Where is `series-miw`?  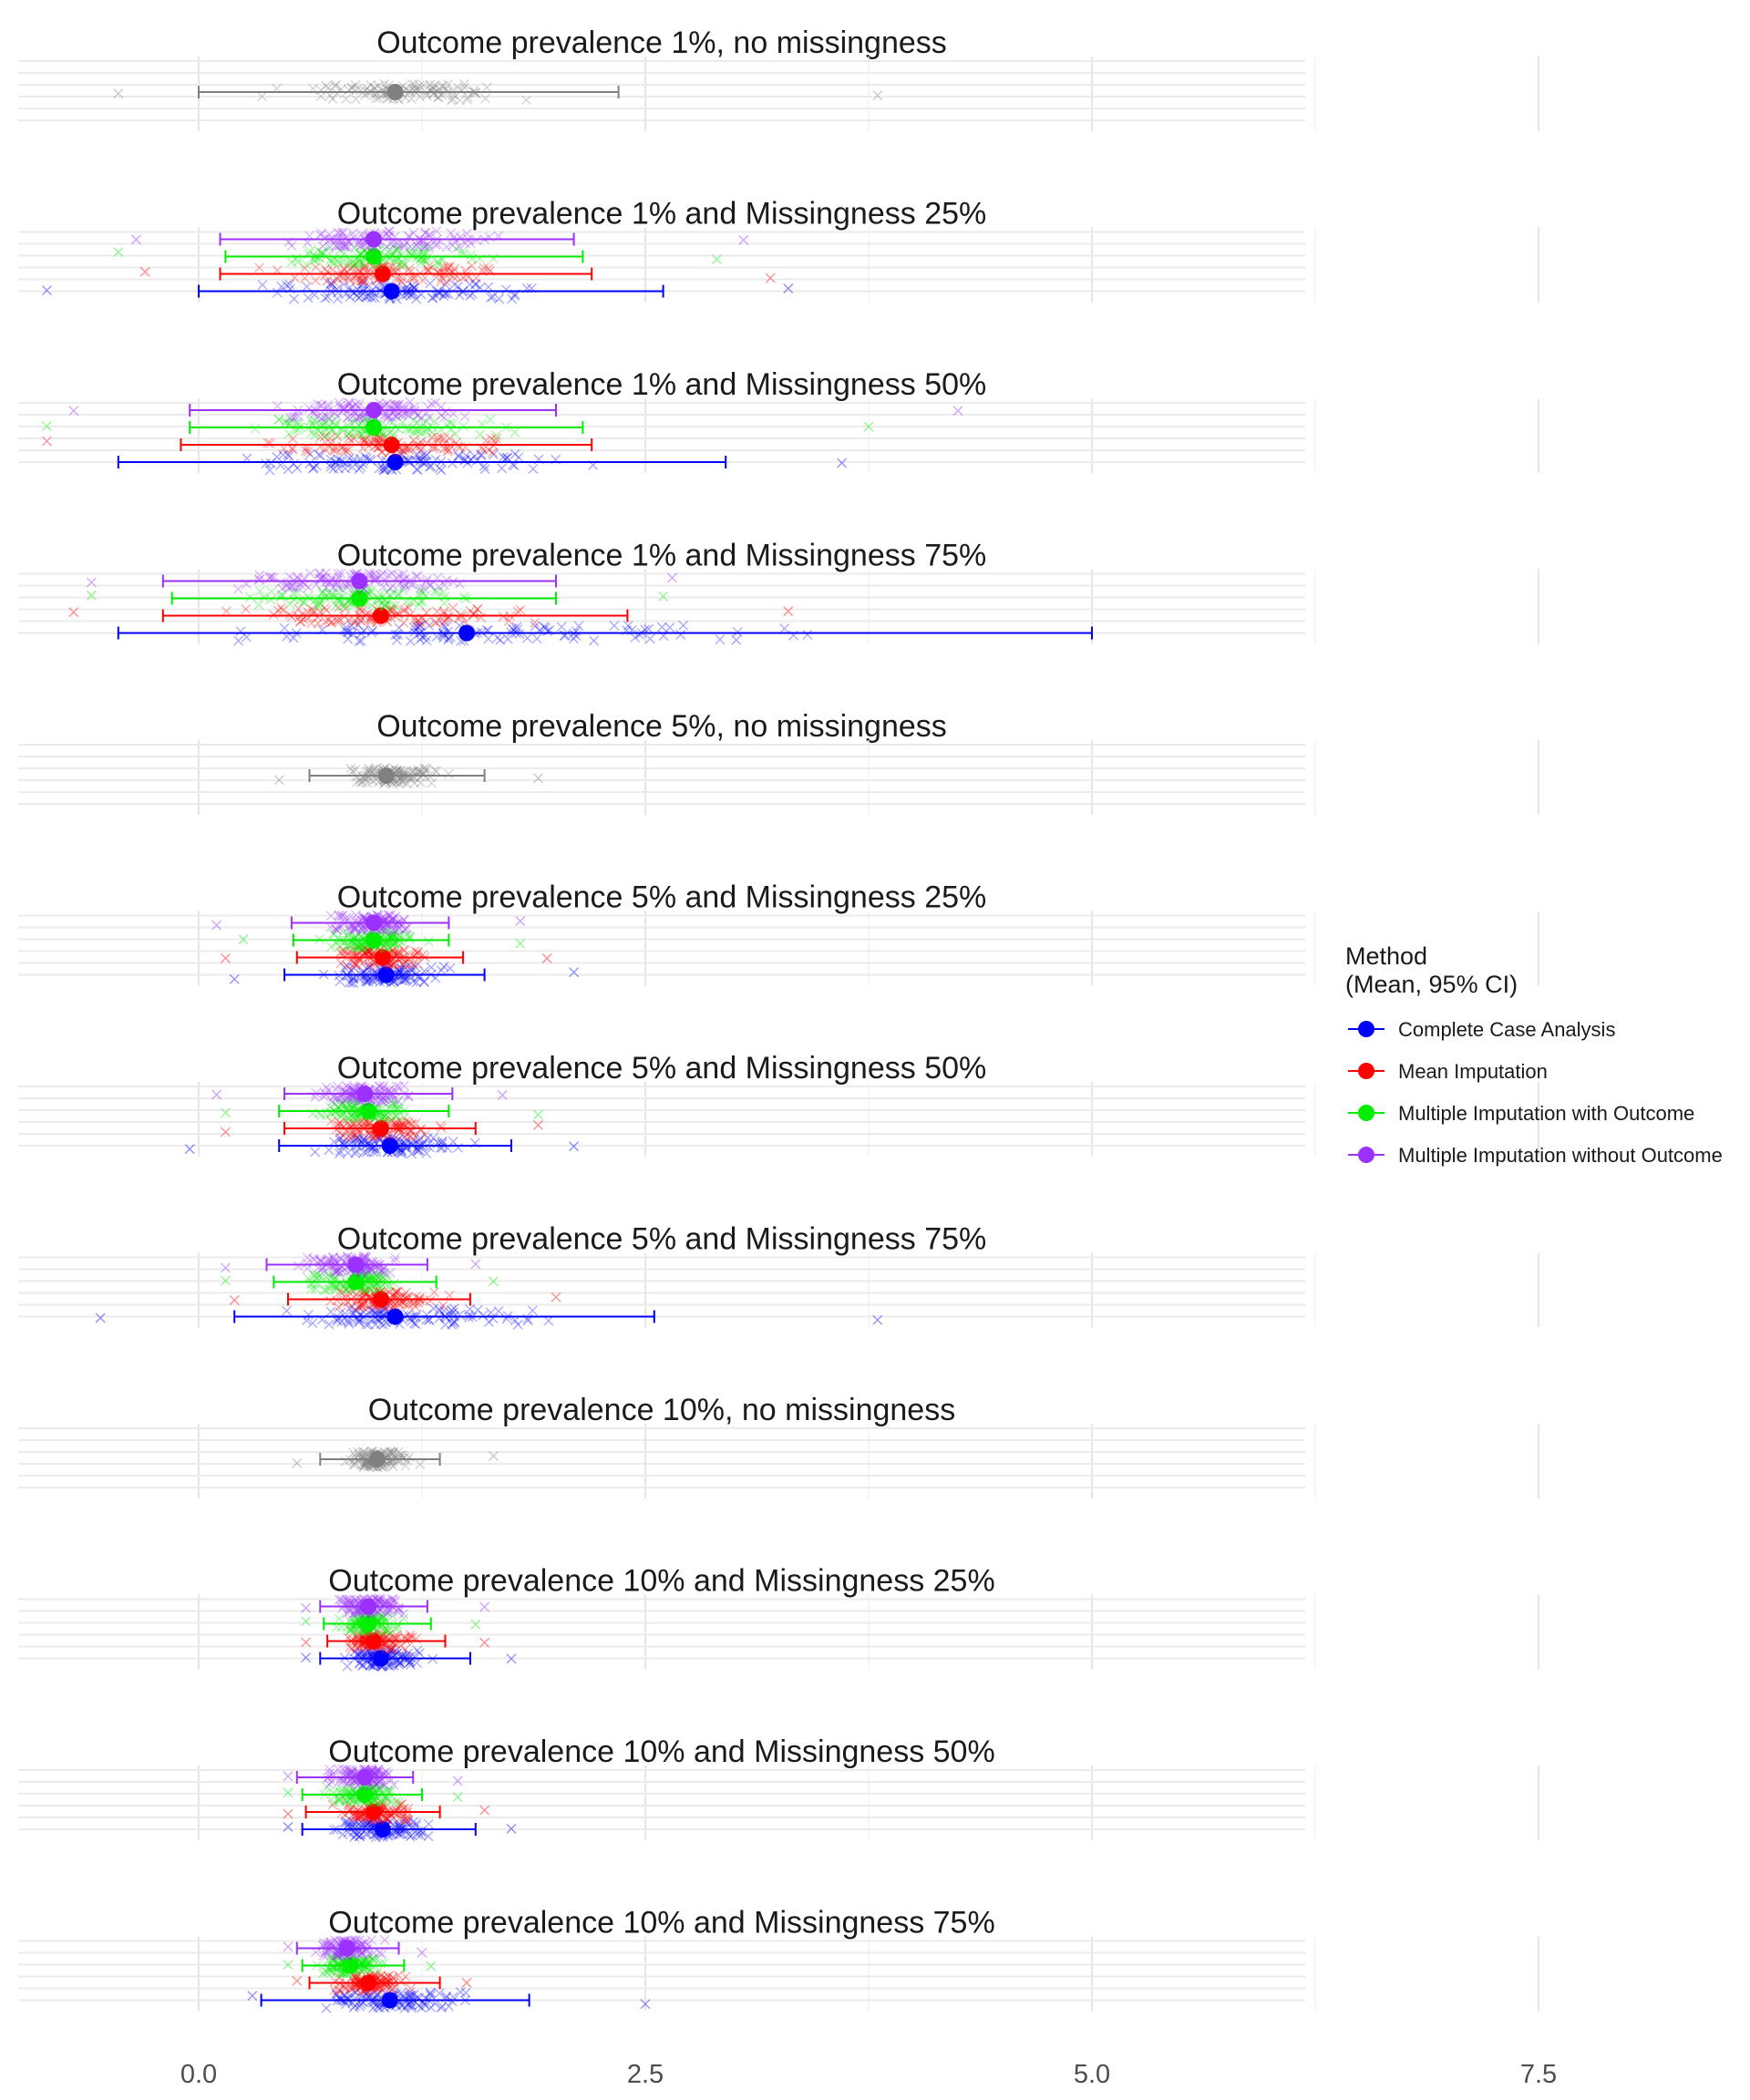
series-miw is located at coordinates (418, 257).